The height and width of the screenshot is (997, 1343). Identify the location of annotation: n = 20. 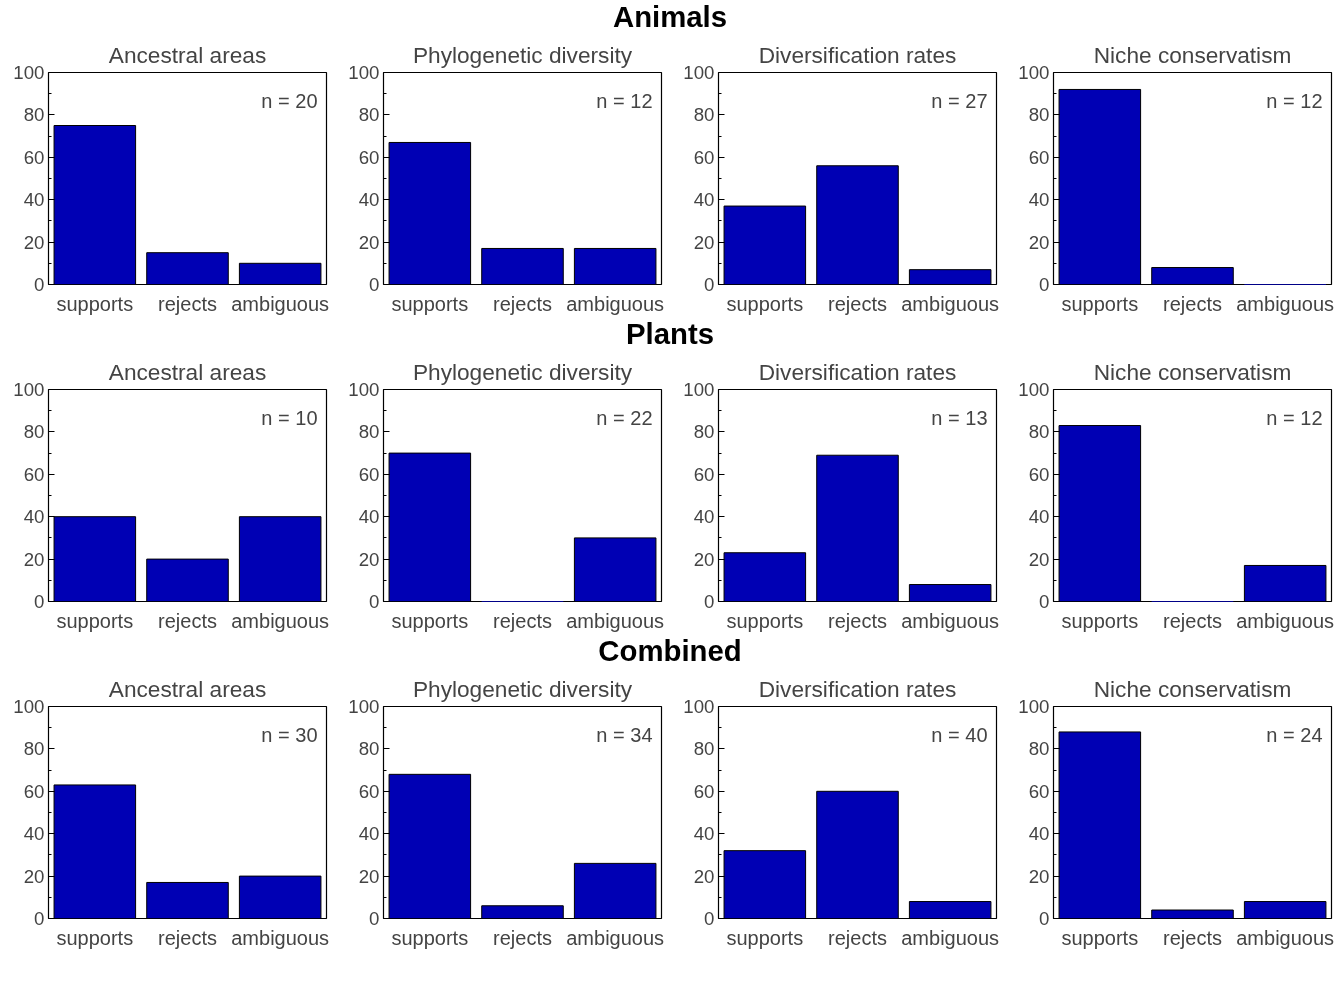
(289, 100).